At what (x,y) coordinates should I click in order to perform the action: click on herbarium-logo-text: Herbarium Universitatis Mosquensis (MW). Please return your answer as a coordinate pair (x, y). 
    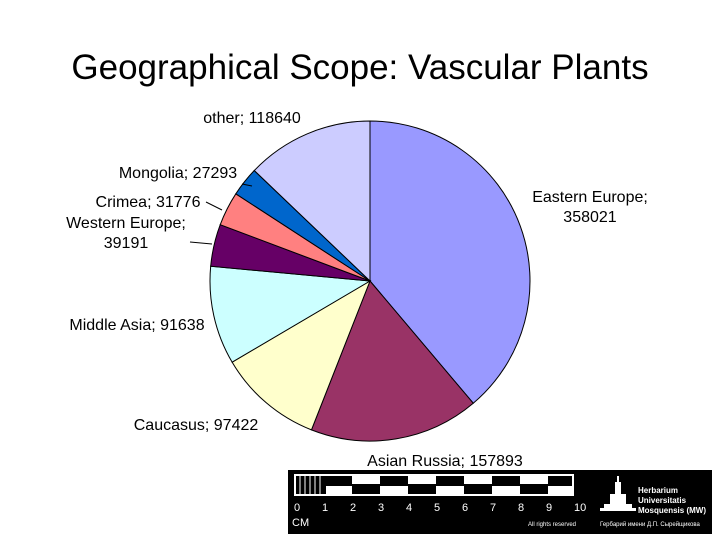
    Looking at the image, I should click on (672, 501).